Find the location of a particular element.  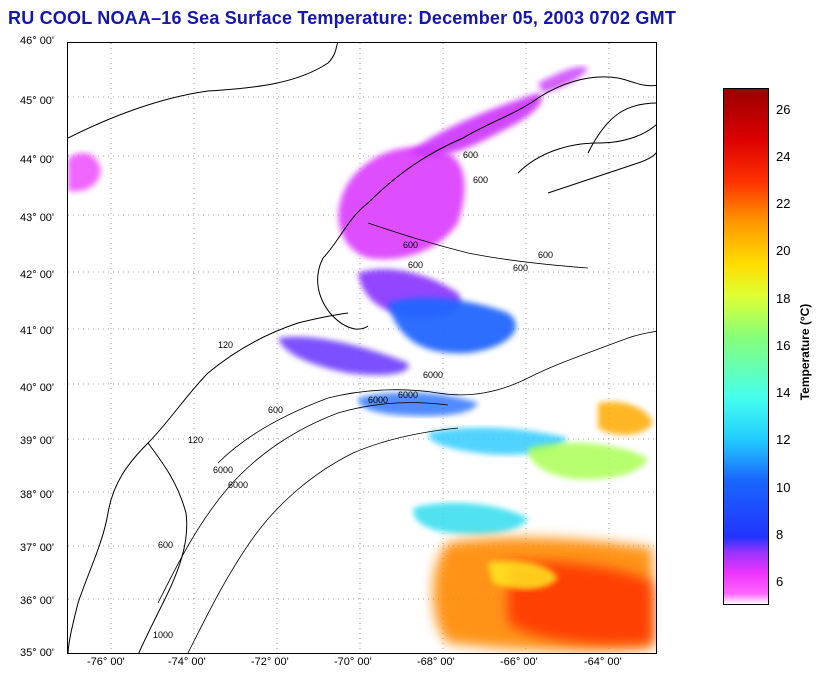

sst-patch-bay-of-fundy is located at coordinates (475, 124).